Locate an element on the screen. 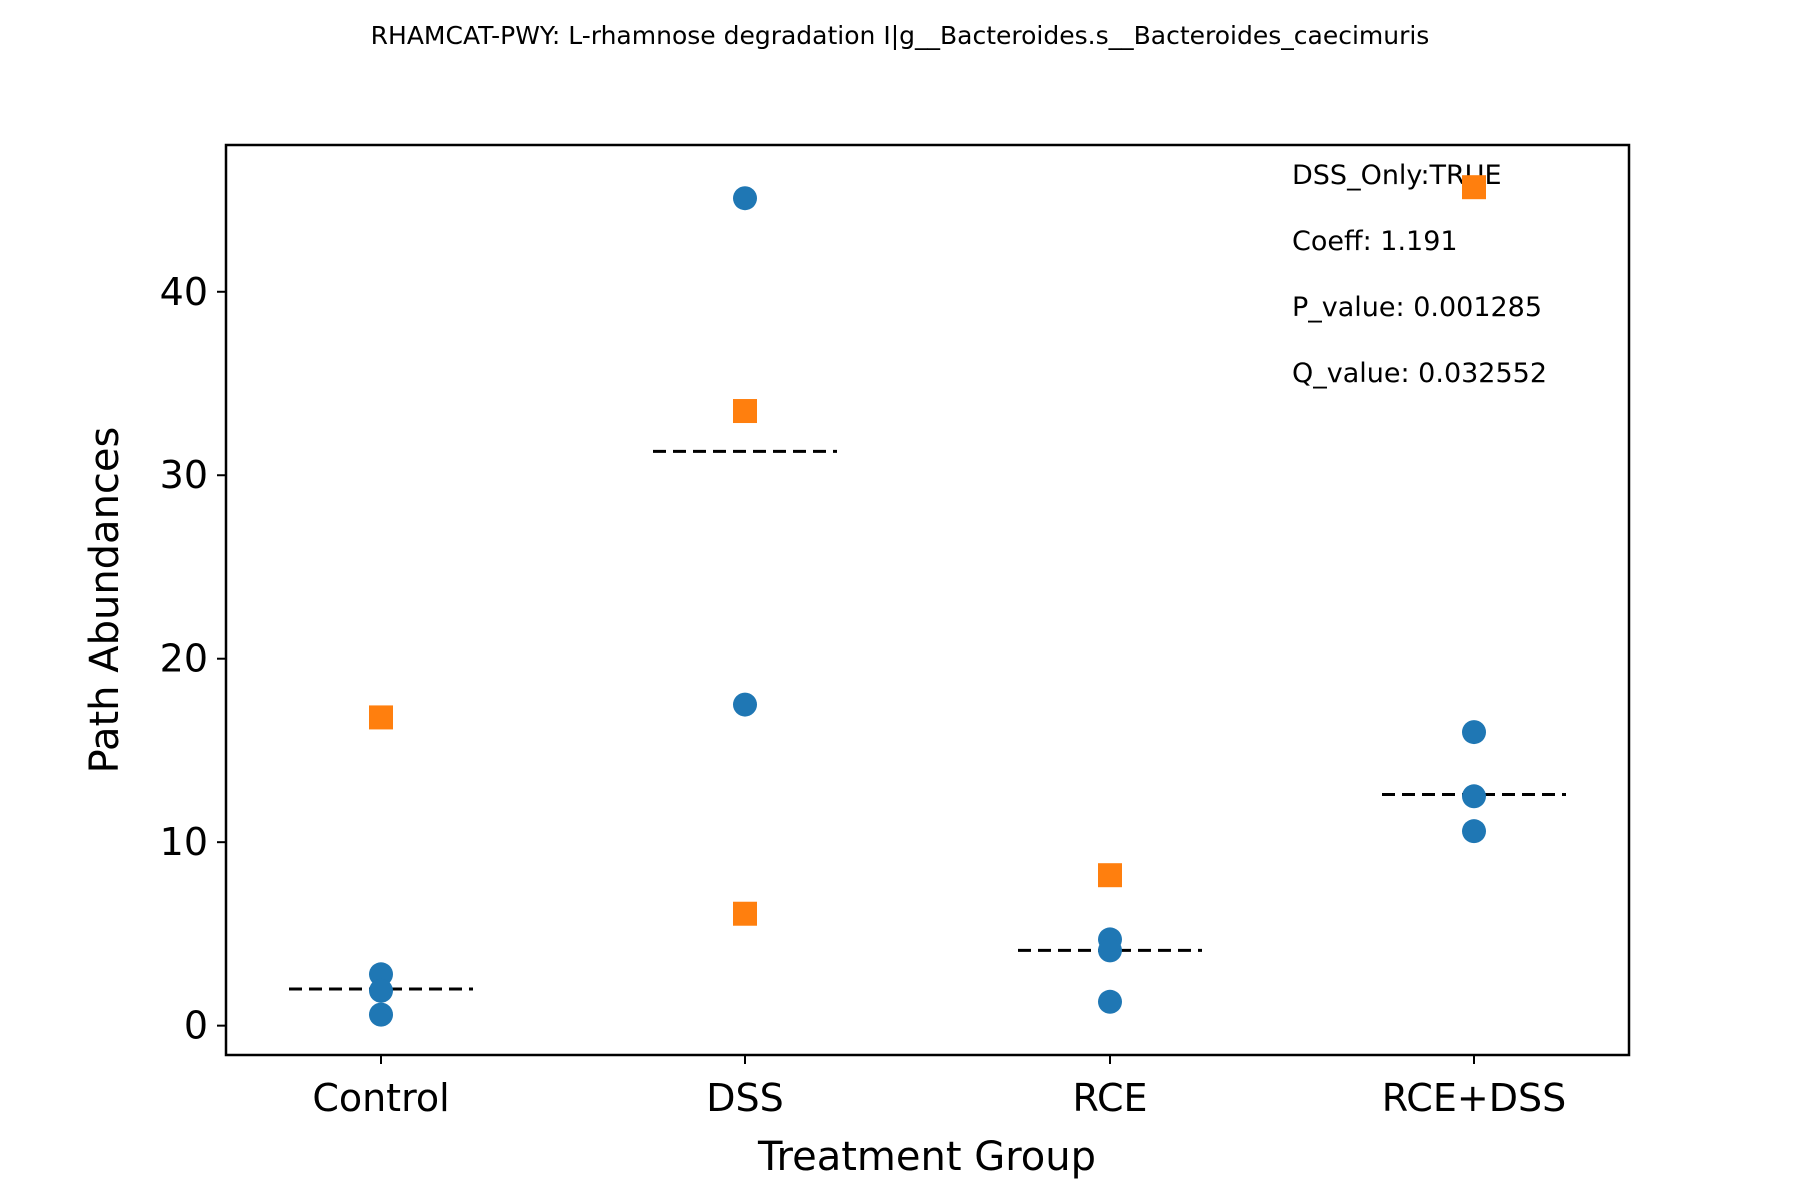  x-tick-label: RCE is located at coordinates (1109, 1098).